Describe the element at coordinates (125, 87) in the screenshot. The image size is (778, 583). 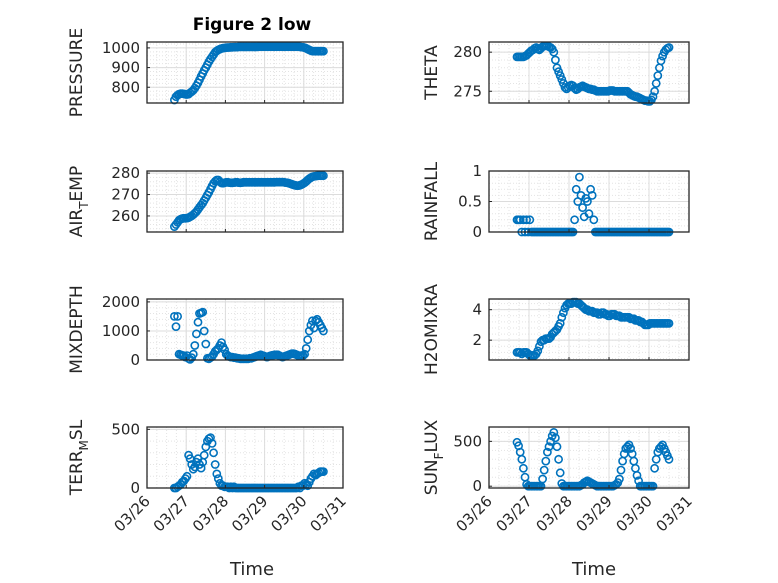
I see `y-tick-label: 800` at that location.